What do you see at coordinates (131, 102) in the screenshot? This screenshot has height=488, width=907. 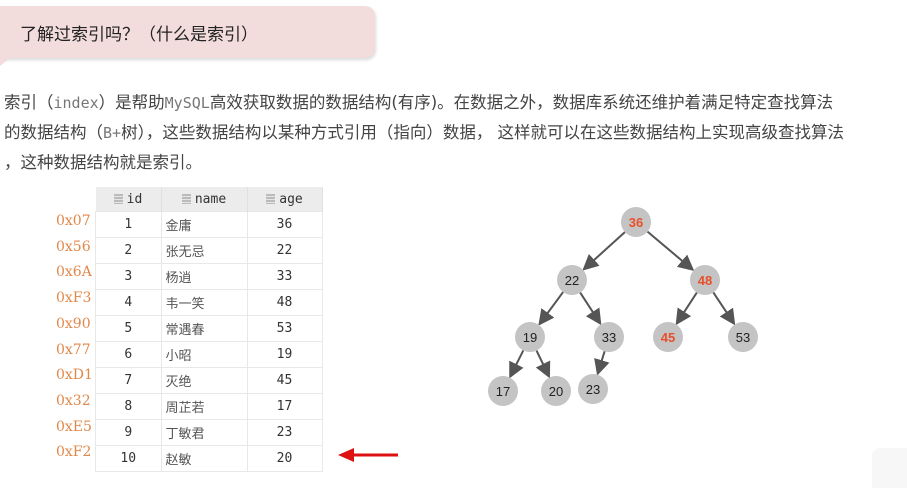 I see `text: ）是帮助` at bounding box center [131, 102].